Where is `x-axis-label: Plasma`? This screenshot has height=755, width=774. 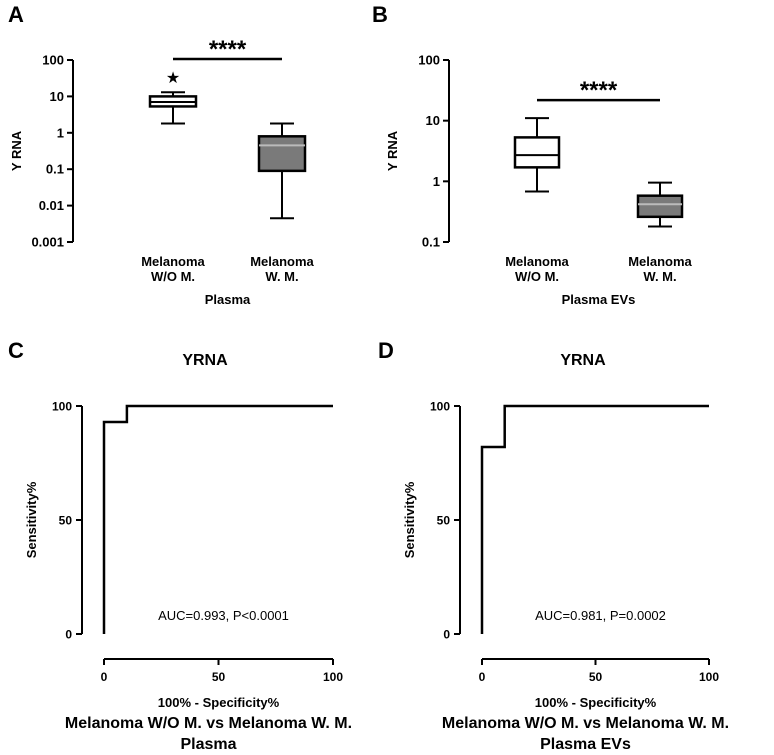 x-axis-label: Plasma is located at coordinates (228, 299).